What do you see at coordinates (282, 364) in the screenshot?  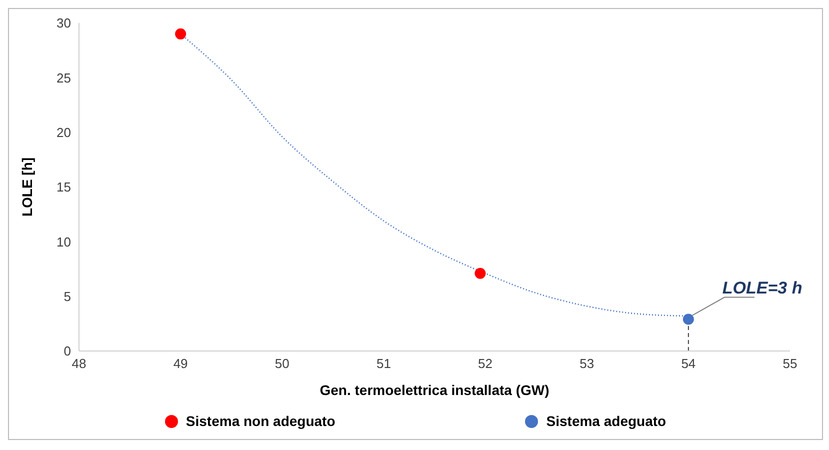 I see `x-tick-label: 50` at bounding box center [282, 364].